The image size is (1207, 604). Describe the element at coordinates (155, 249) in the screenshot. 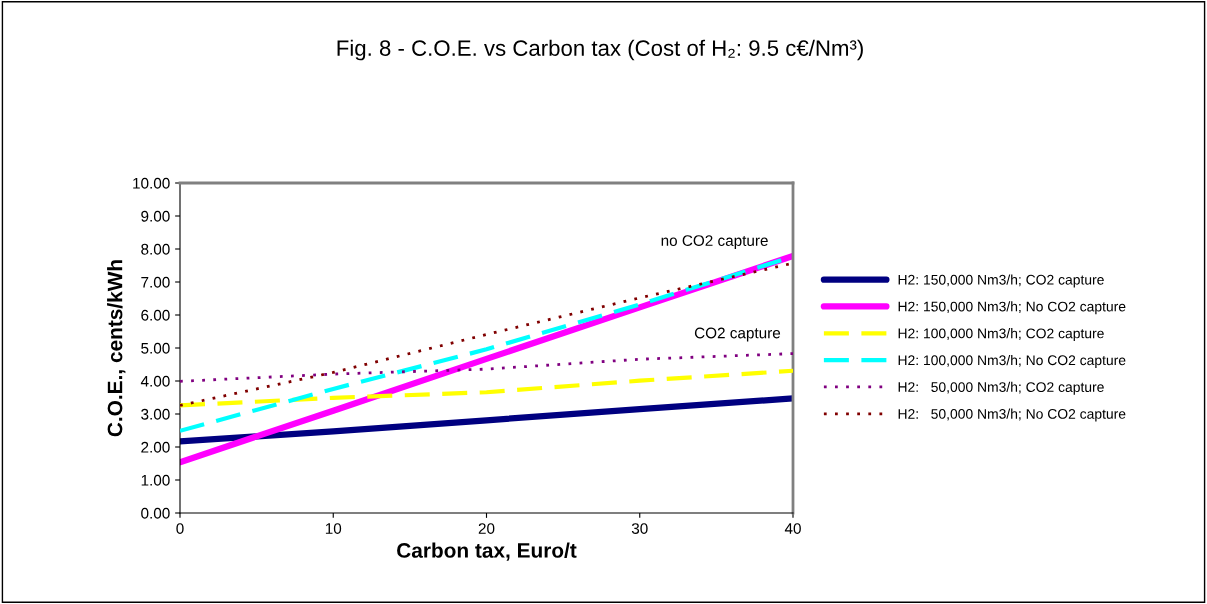

I see `y-tick-label: 8.00` at that location.